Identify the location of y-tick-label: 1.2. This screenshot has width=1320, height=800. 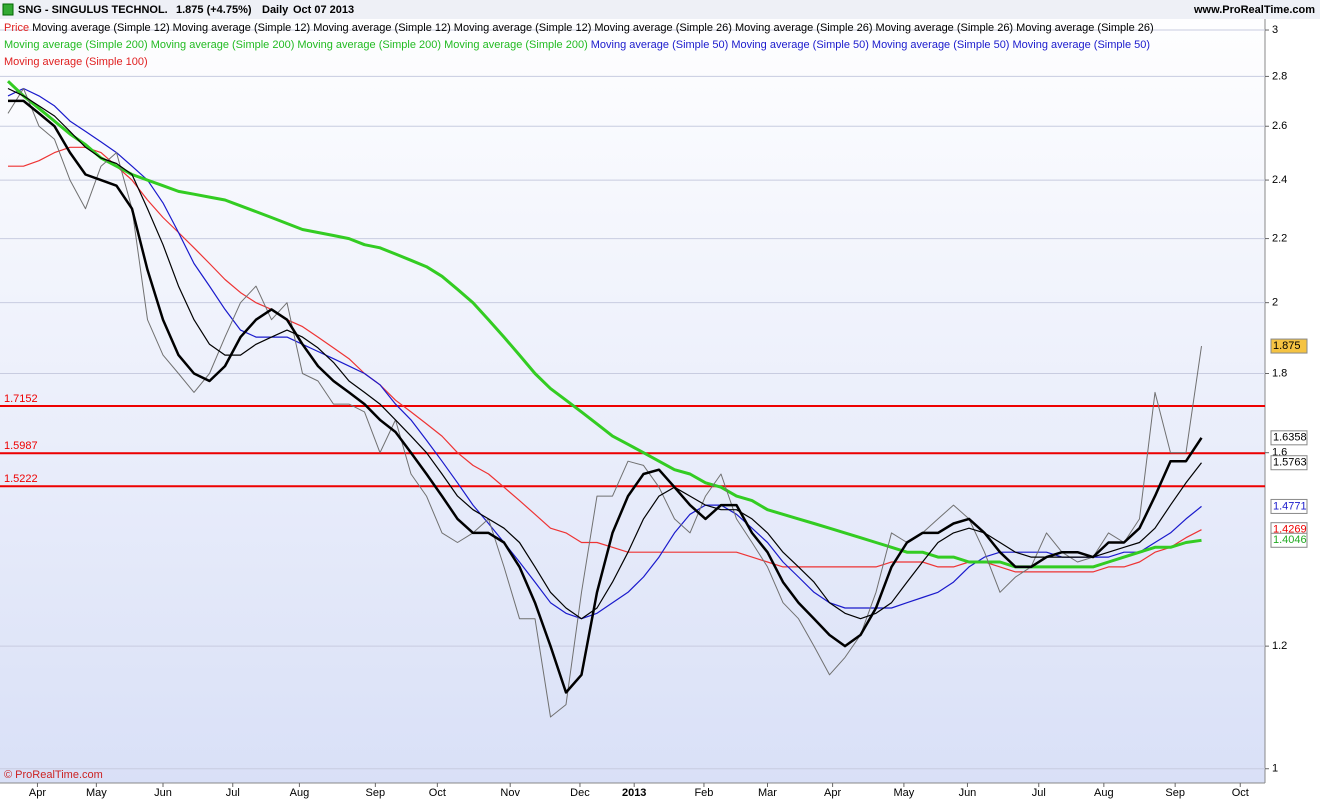
(1279, 646).